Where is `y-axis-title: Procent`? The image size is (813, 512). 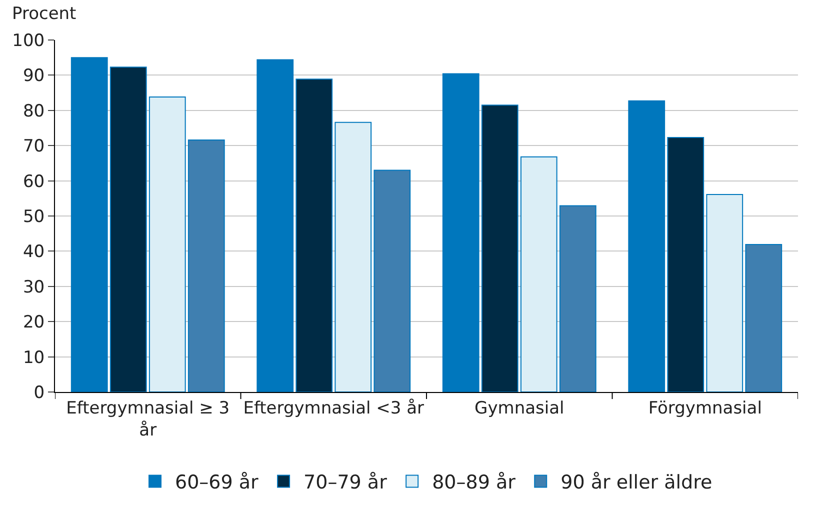 y-axis-title: Procent is located at coordinates (44, 14).